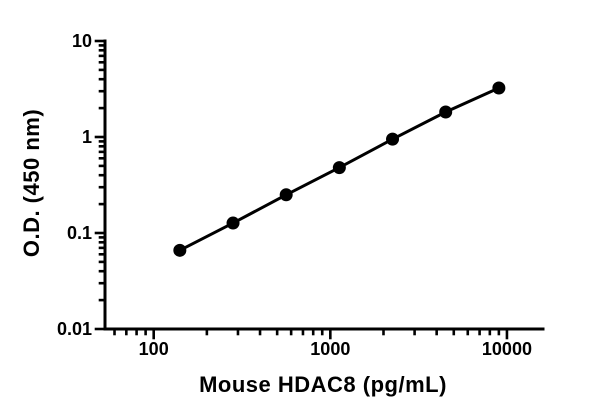 This screenshot has height=417, width=600. Describe the element at coordinates (31, 183) in the screenshot. I see `y-axis-title: O.D. (450 nm)` at that location.